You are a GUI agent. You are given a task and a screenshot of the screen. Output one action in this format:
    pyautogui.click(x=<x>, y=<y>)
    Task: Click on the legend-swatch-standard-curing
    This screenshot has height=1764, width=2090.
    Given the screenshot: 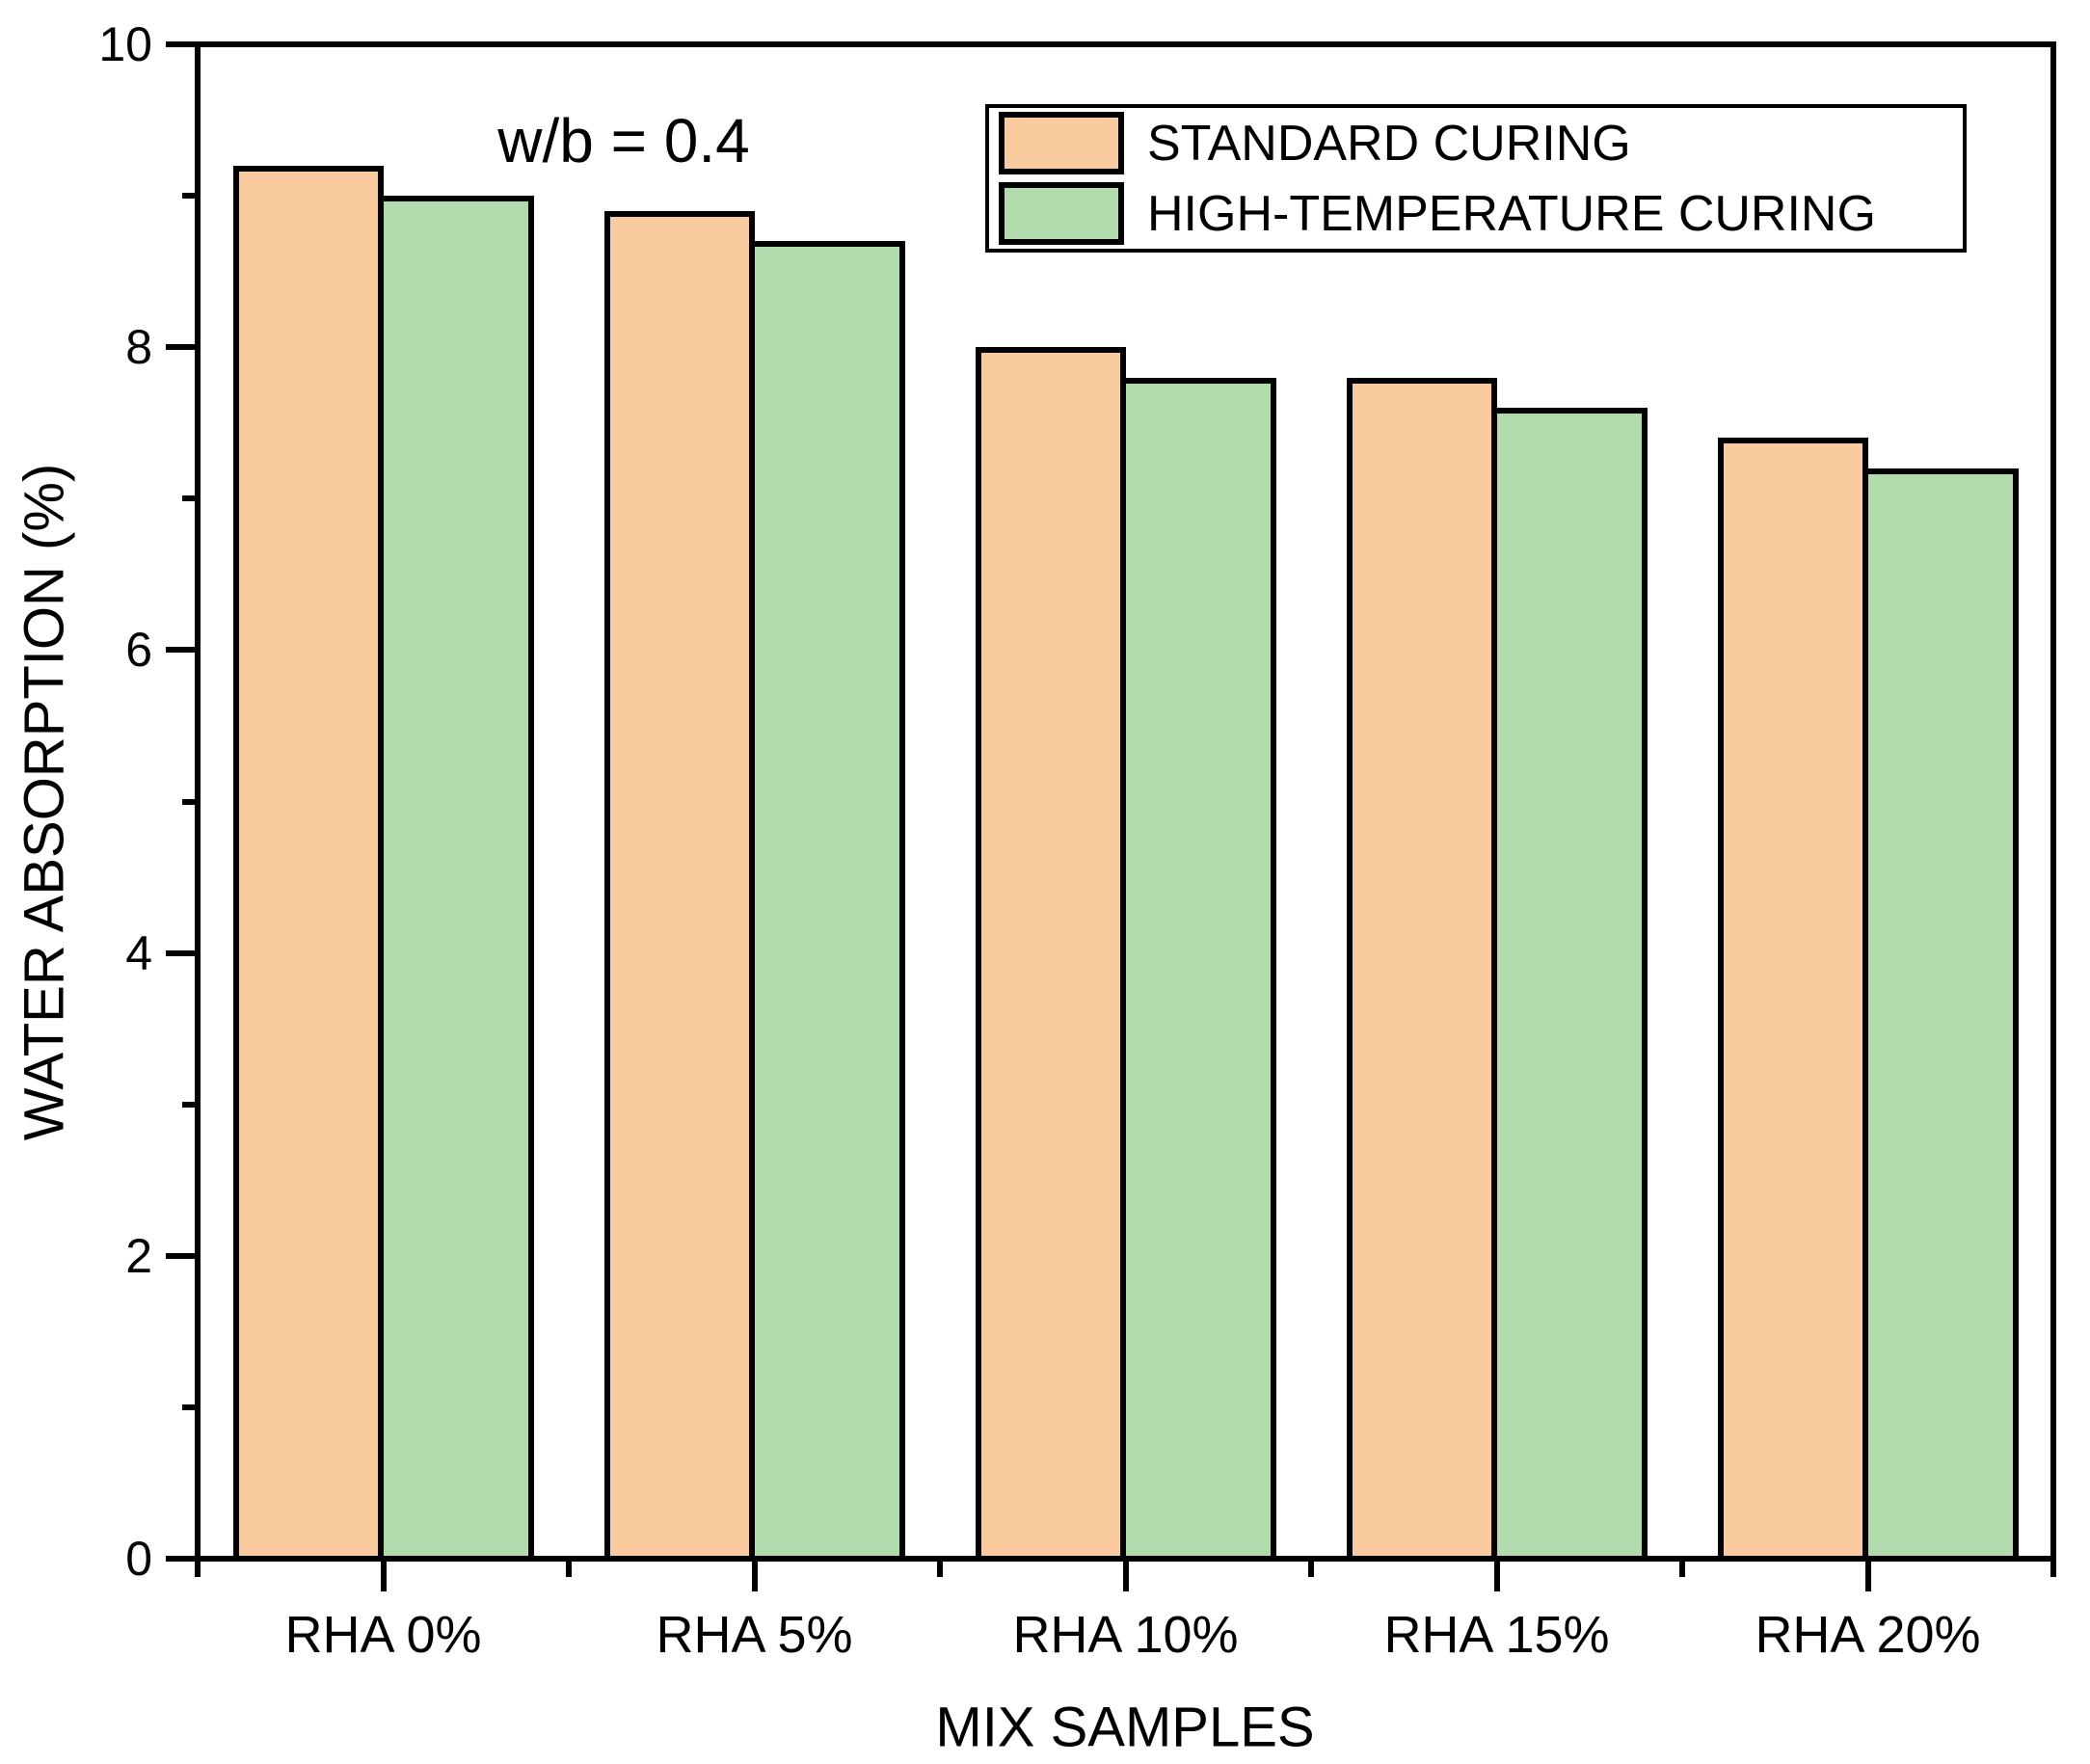 What is the action you would take?
    pyautogui.click(x=1061, y=143)
    